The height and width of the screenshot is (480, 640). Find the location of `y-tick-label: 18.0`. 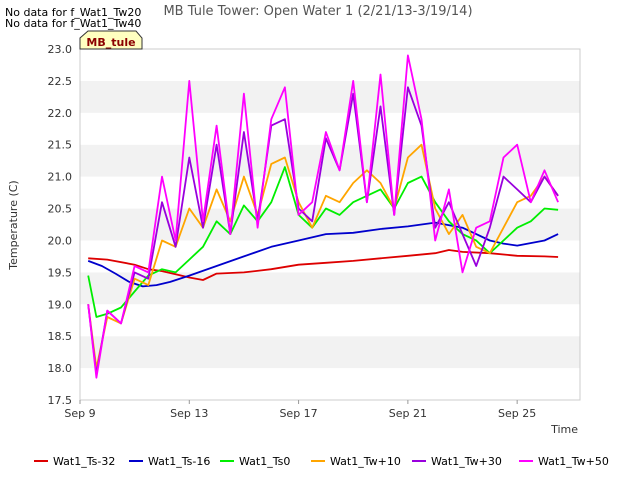

y-tick-label: 18.0 is located at coordinates (60, 368).